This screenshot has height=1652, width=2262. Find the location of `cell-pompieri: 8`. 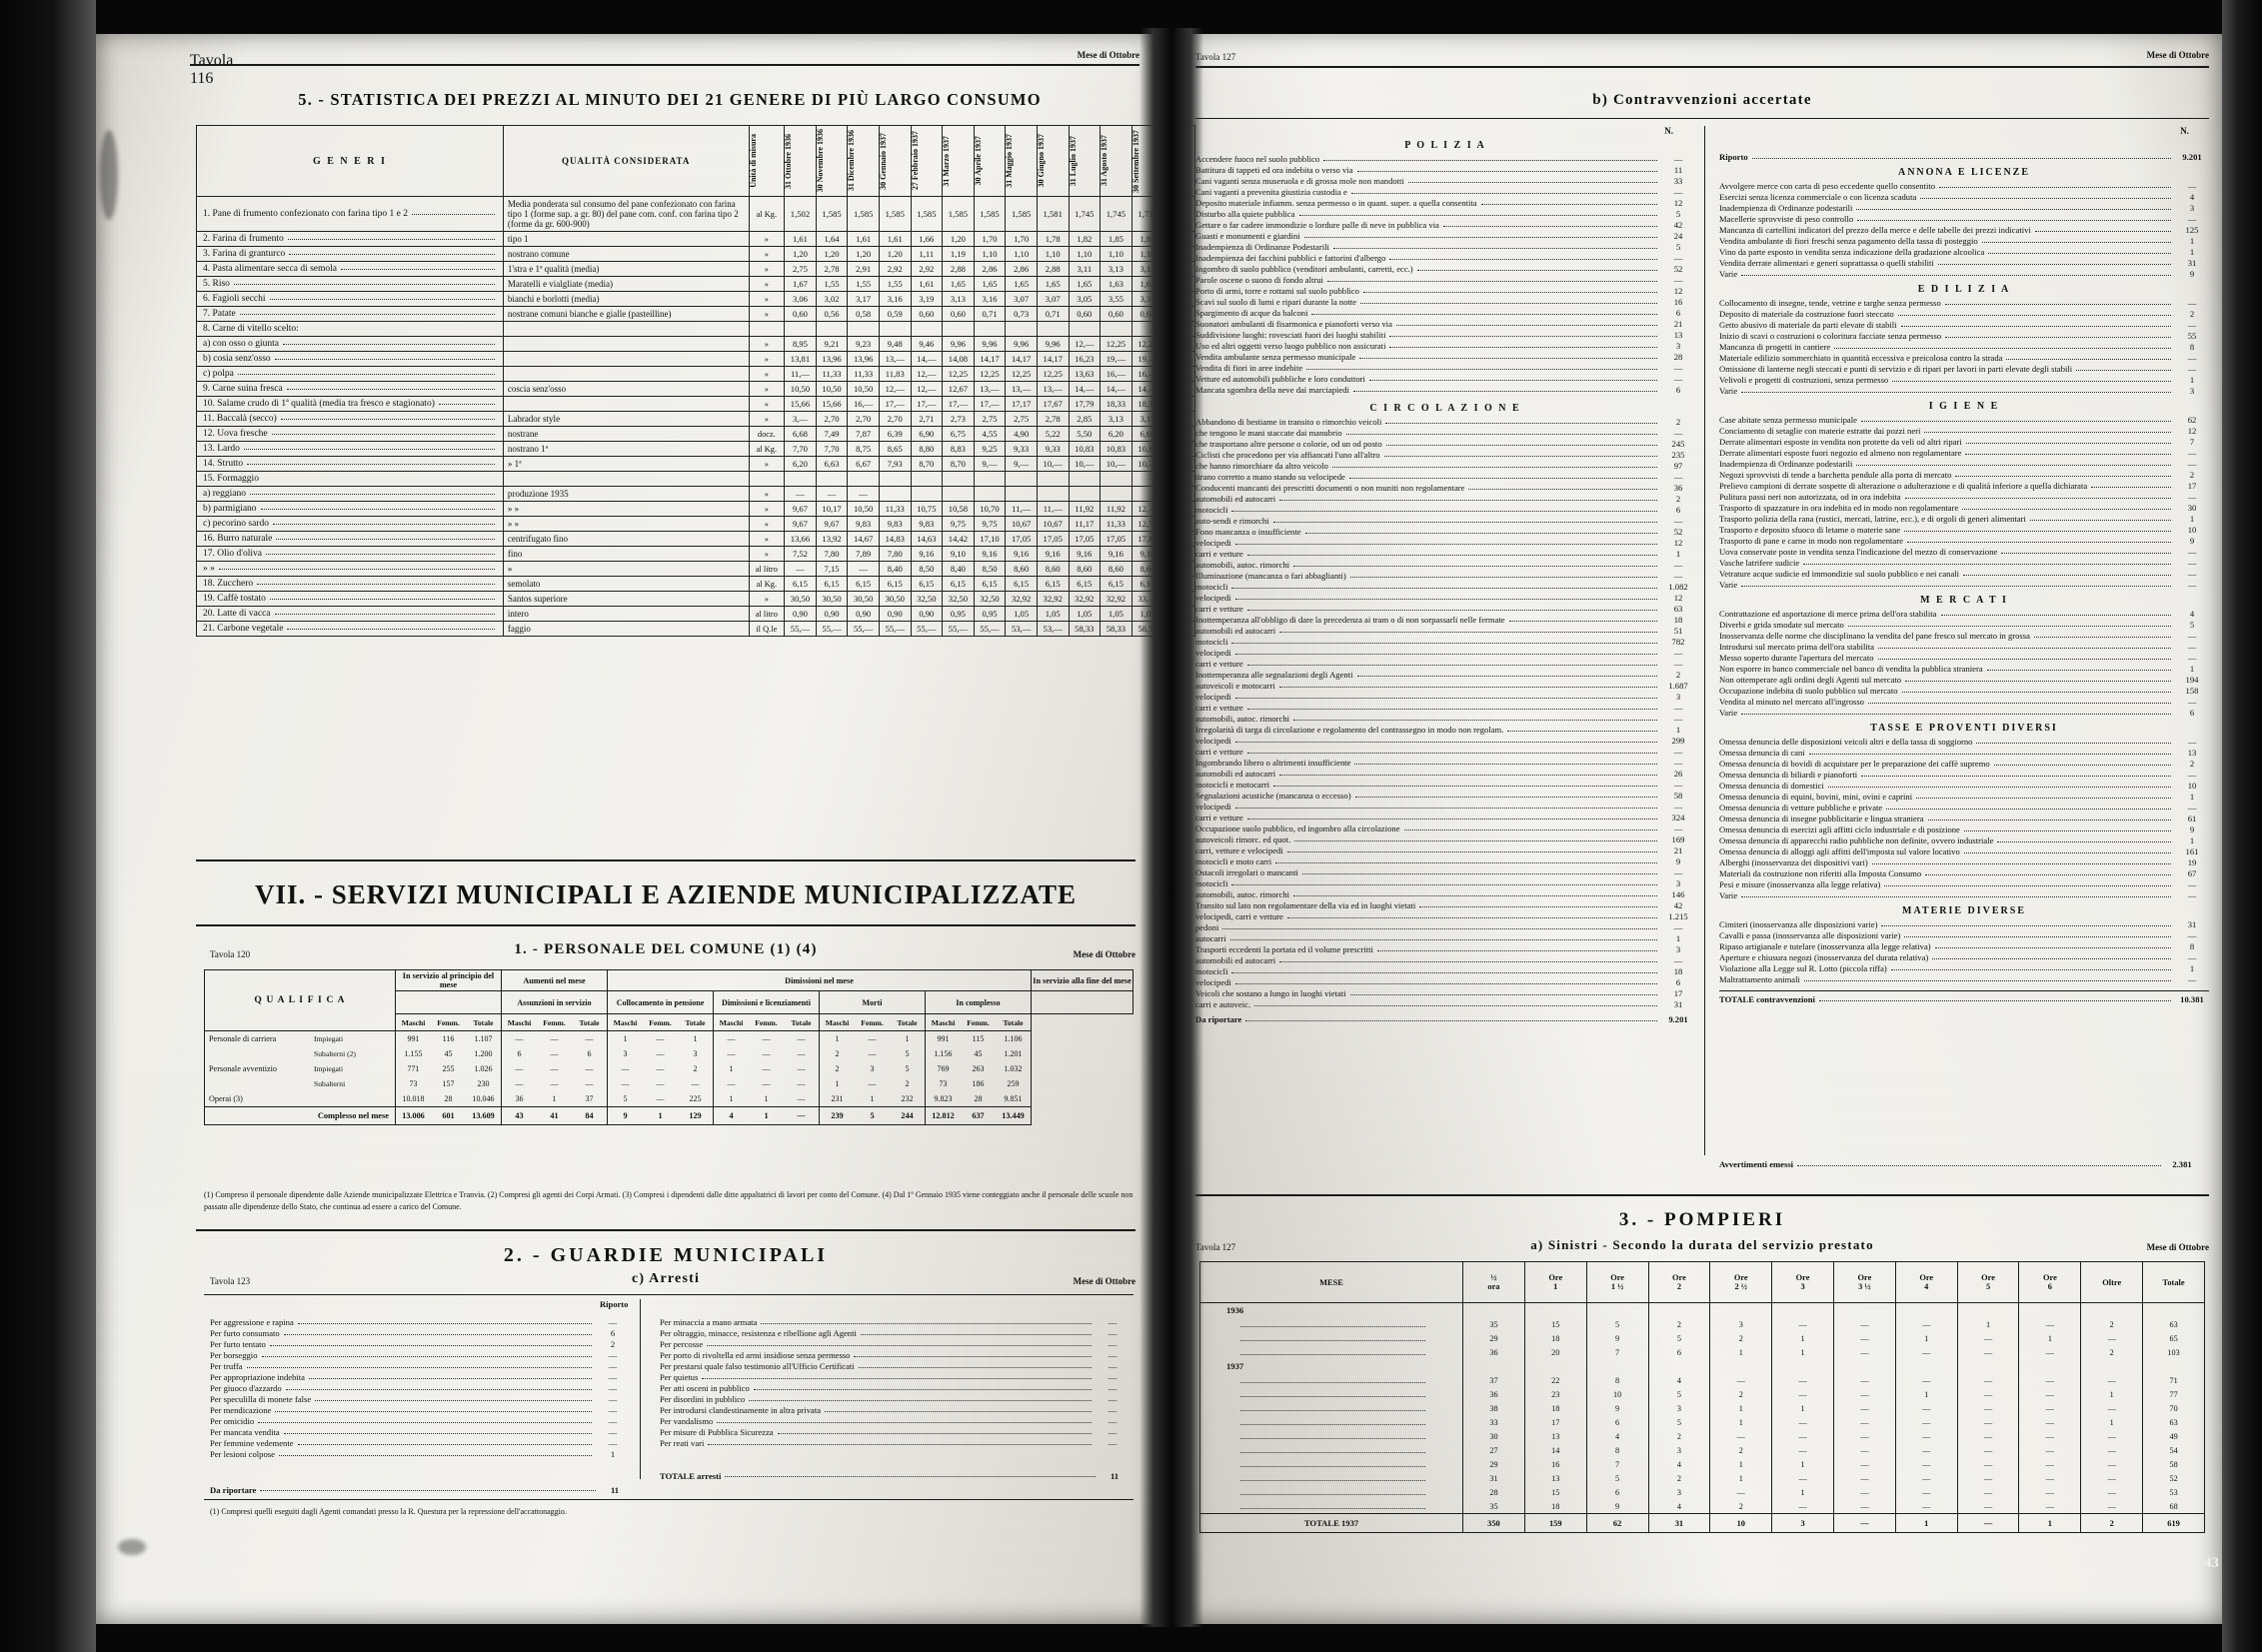

cell-pompieri: 8 is located at coordinates (1617, 1380).